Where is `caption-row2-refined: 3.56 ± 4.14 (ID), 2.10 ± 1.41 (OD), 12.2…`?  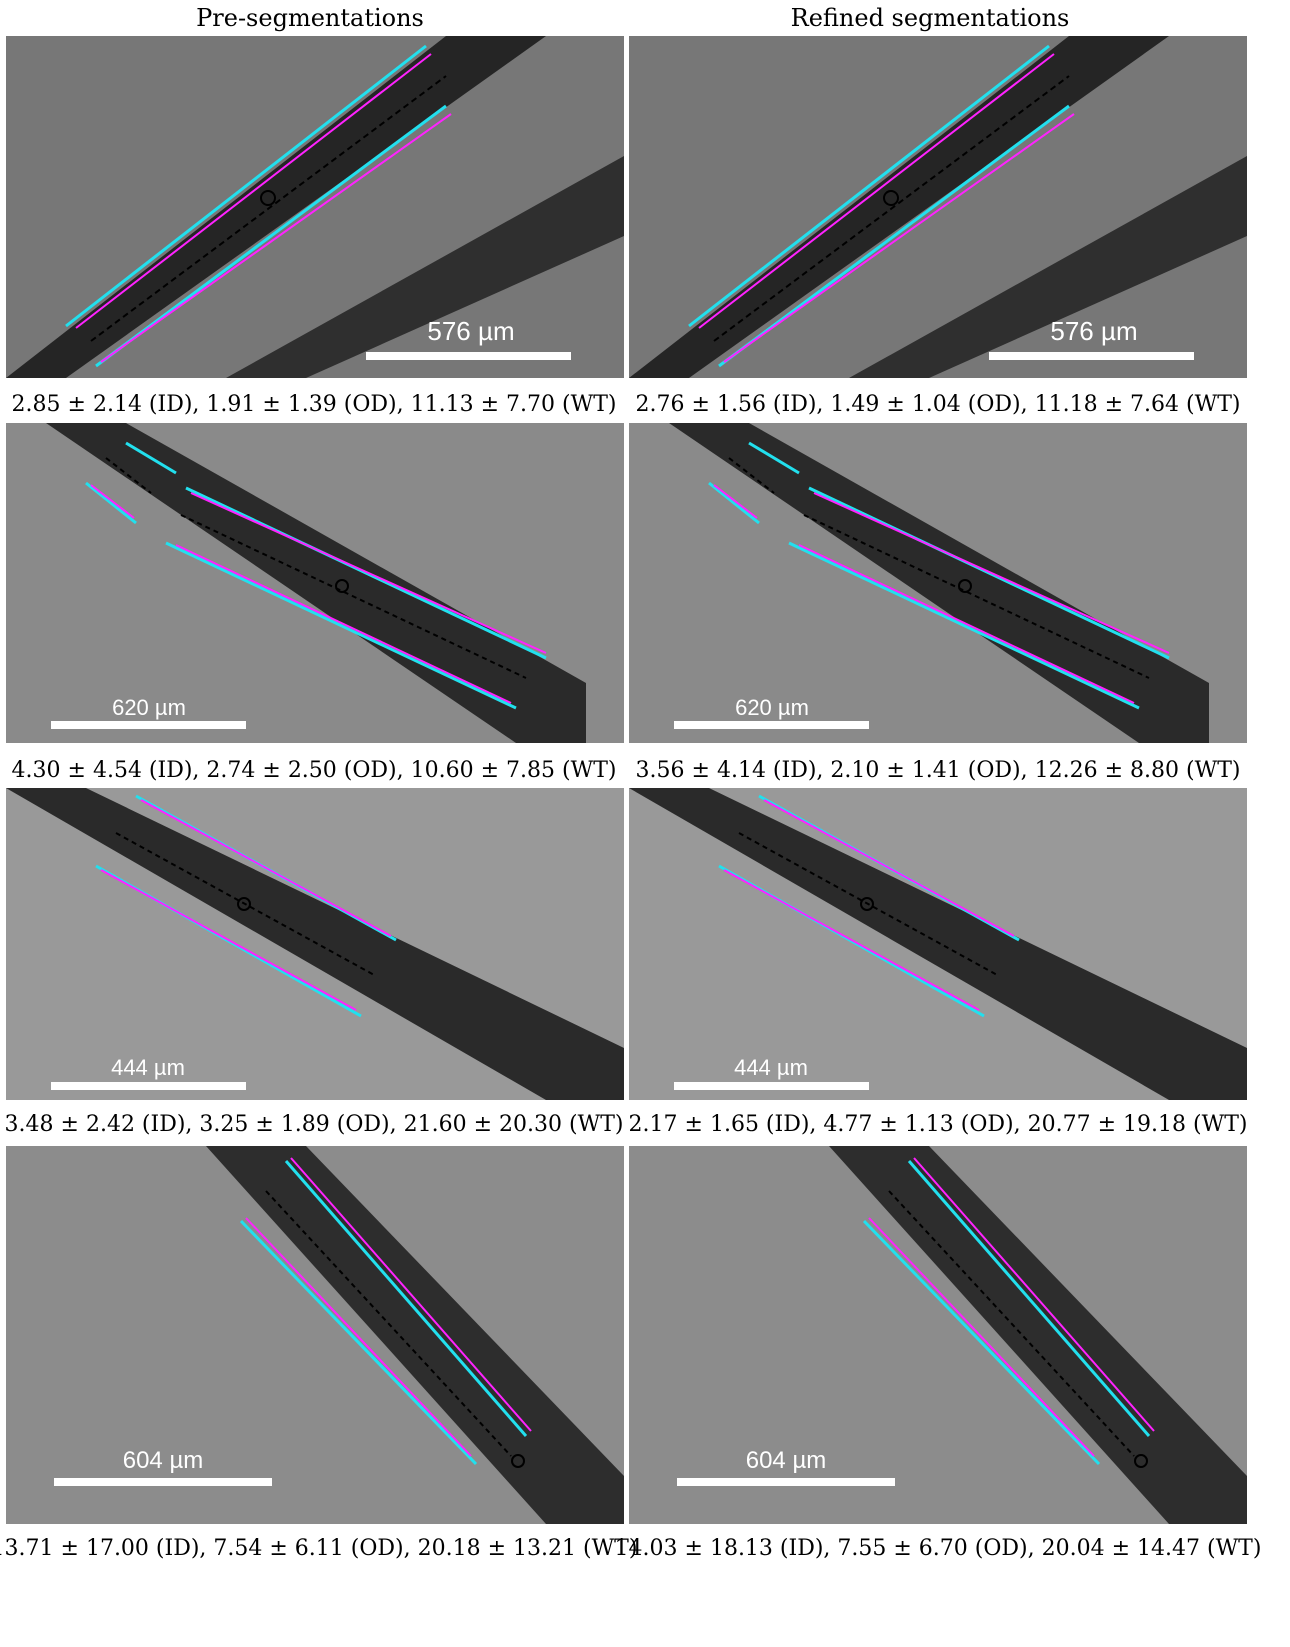 caption-row2-refined: 3.56 ± 4.14 (ID), 2.10 ± 1.41 (OD), 12.2… is located at coordinates (938, 770).